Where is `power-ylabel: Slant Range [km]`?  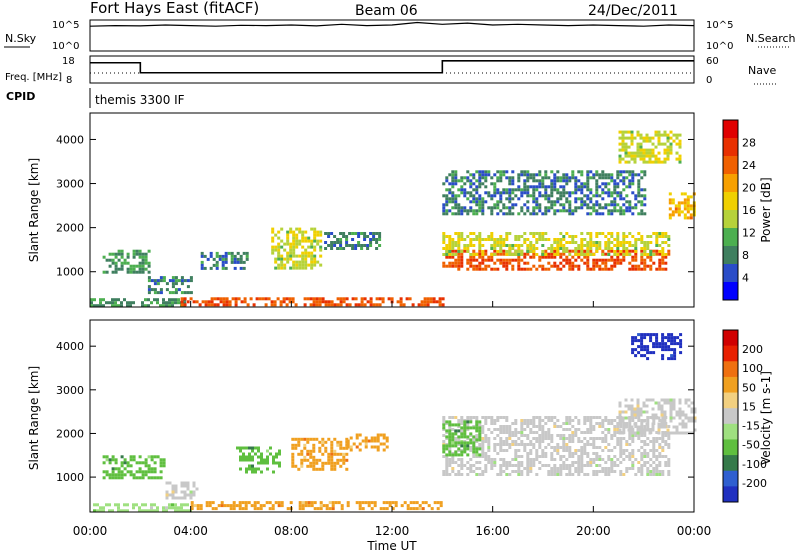 power-ylabel: Slant Range [km] is located at coordinates (34, 210).